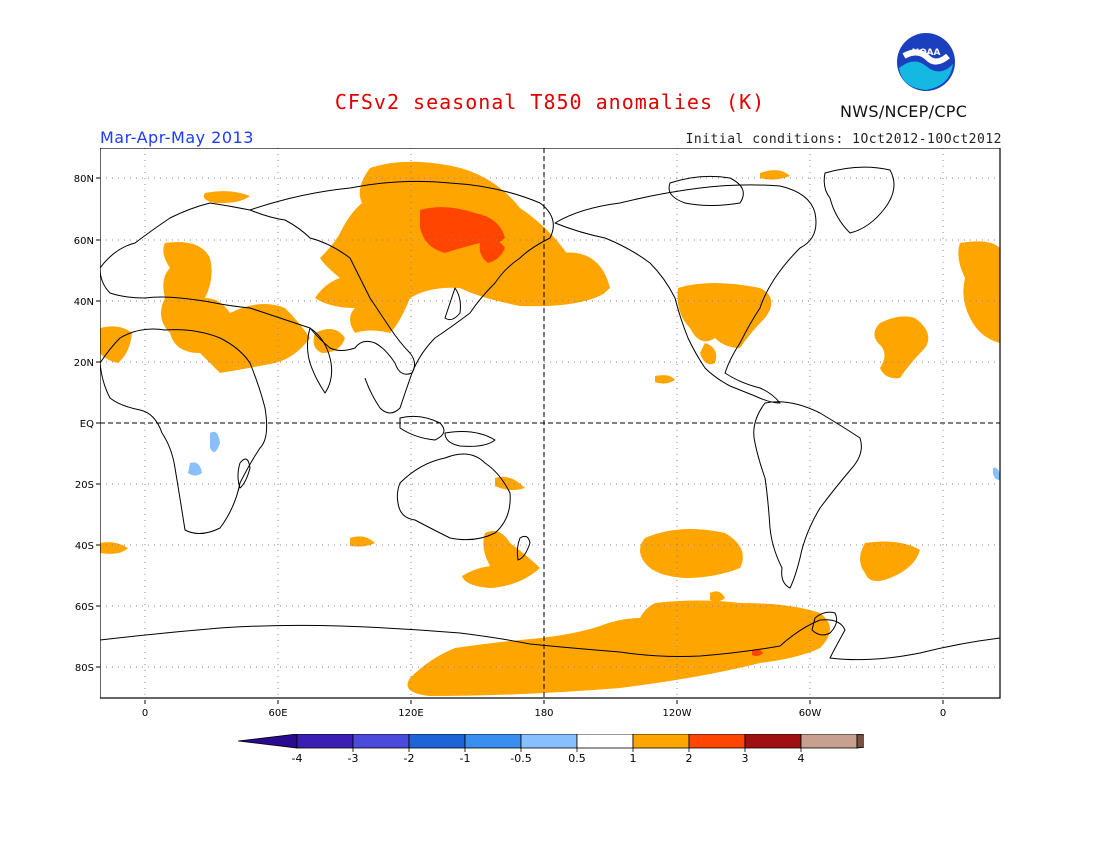 This screenshot has width=1100, height=850. I want to click on antarctica-coastline, so click(550, 640).